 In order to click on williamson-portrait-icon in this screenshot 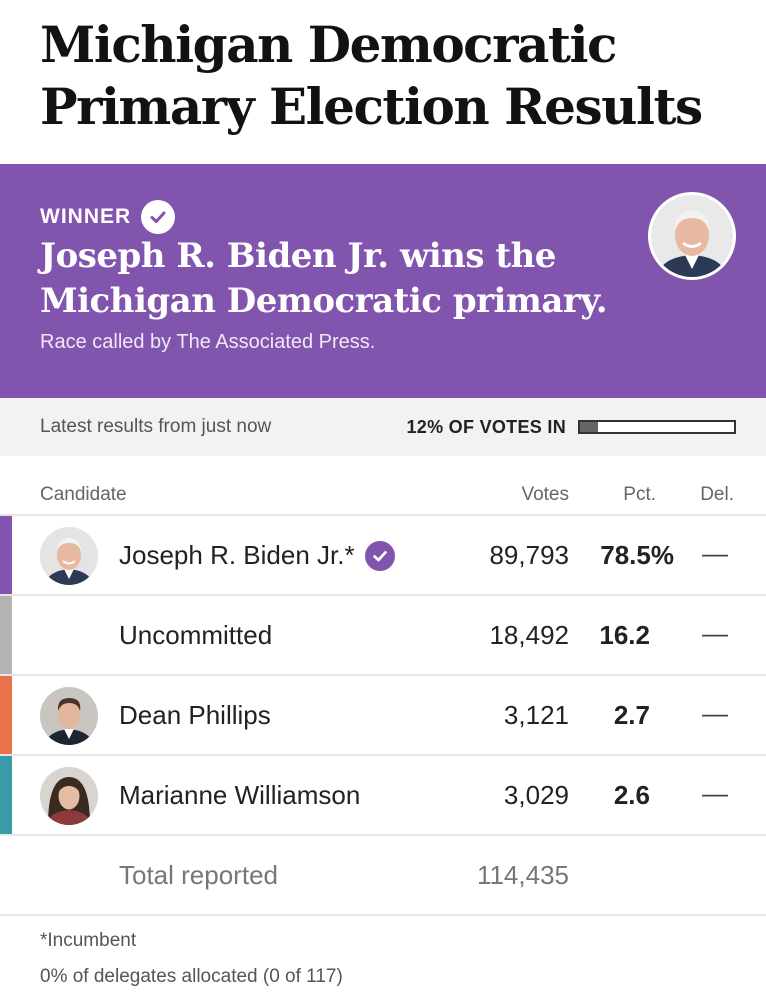, I will do `click(69, 796)`.